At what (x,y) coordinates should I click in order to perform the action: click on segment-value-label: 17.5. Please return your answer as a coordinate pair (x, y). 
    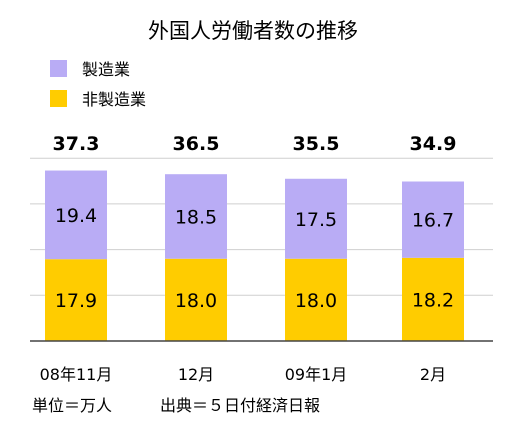
    Looking at the image, I should click on (316, 220).